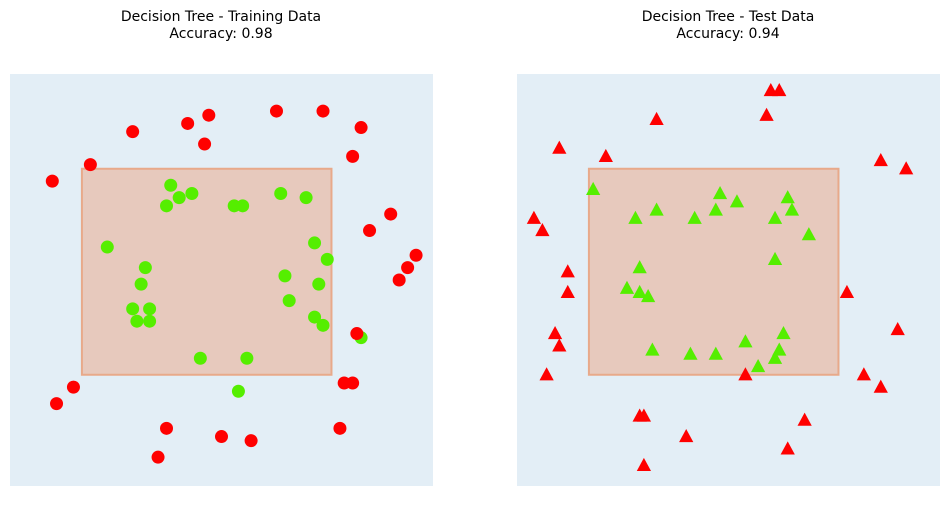 Image resolution: width=950 pixels, height=519 pixels. I want to click on training-title: Decision Tree - Training Data, so click(221, 17).